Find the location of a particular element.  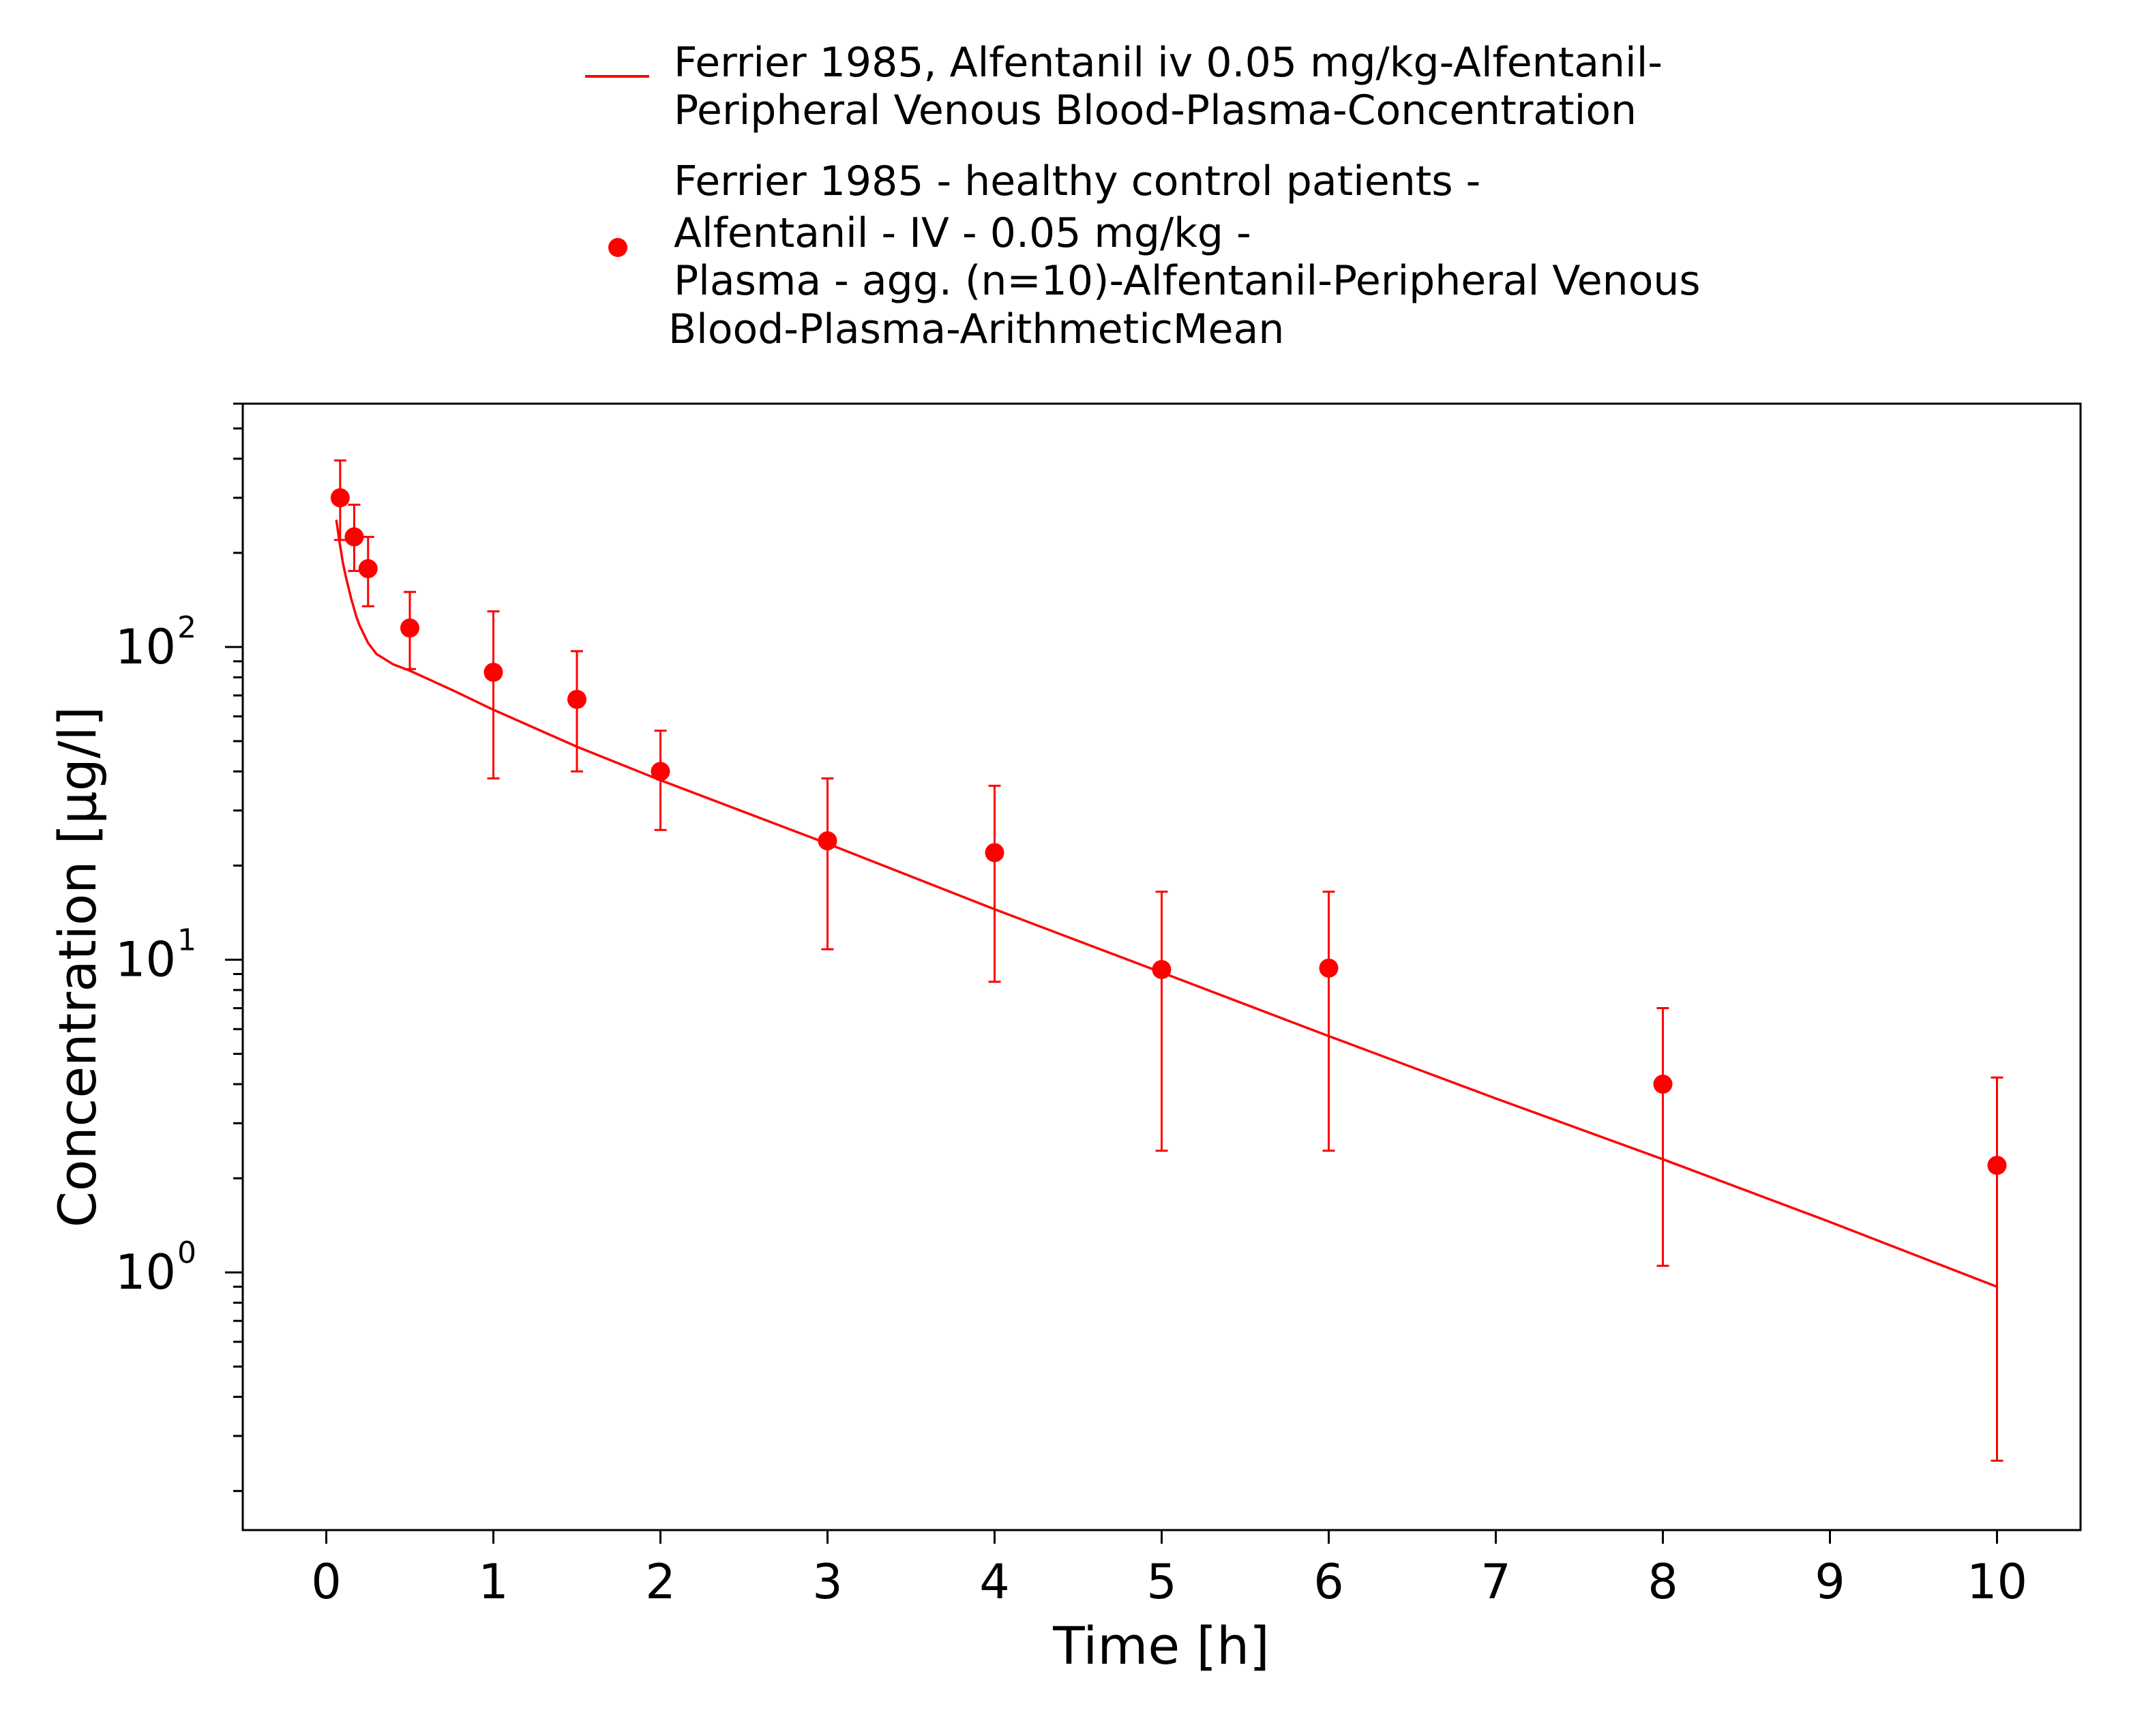

legend-marker-label-2: Alfentanil - IV - 0.05 mg/kg - is located at coordinates (962, 233).